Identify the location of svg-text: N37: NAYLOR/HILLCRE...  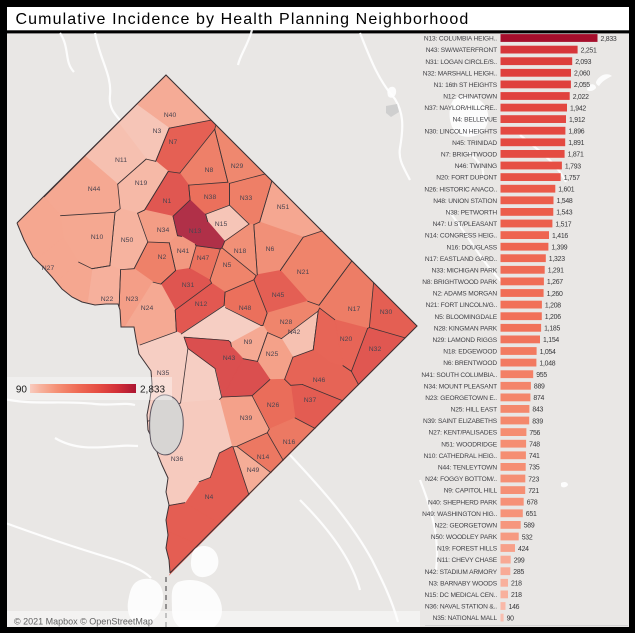
(460, 108).